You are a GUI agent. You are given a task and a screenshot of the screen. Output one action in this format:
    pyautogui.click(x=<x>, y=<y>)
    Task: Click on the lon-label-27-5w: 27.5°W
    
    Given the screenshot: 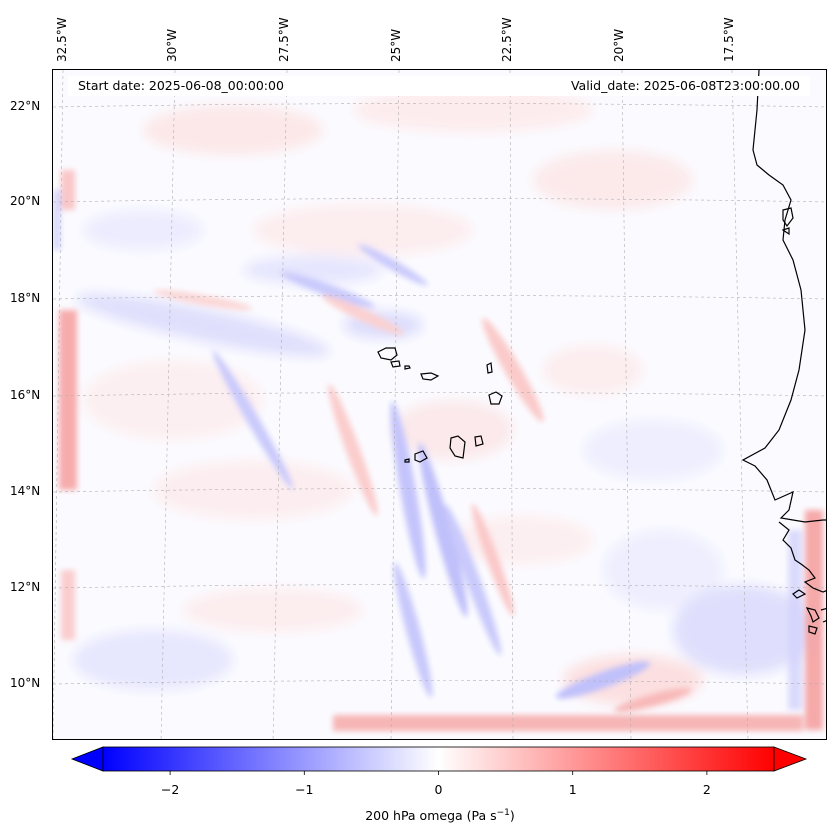 What is the action you would take?
    pyautogui.click(x=284, y=39)
    